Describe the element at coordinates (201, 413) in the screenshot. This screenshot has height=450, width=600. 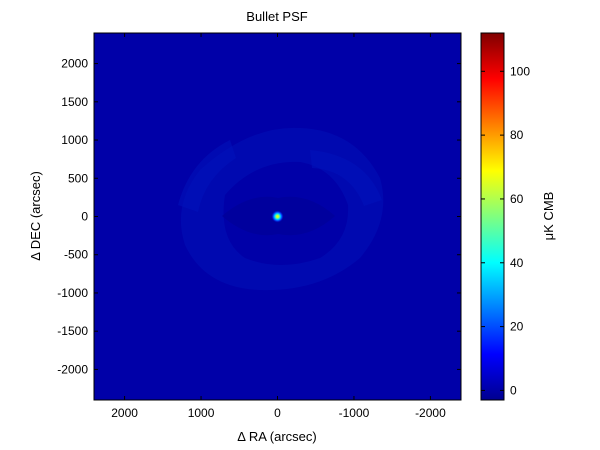
I see `x-tick-label: 1000` at that location.